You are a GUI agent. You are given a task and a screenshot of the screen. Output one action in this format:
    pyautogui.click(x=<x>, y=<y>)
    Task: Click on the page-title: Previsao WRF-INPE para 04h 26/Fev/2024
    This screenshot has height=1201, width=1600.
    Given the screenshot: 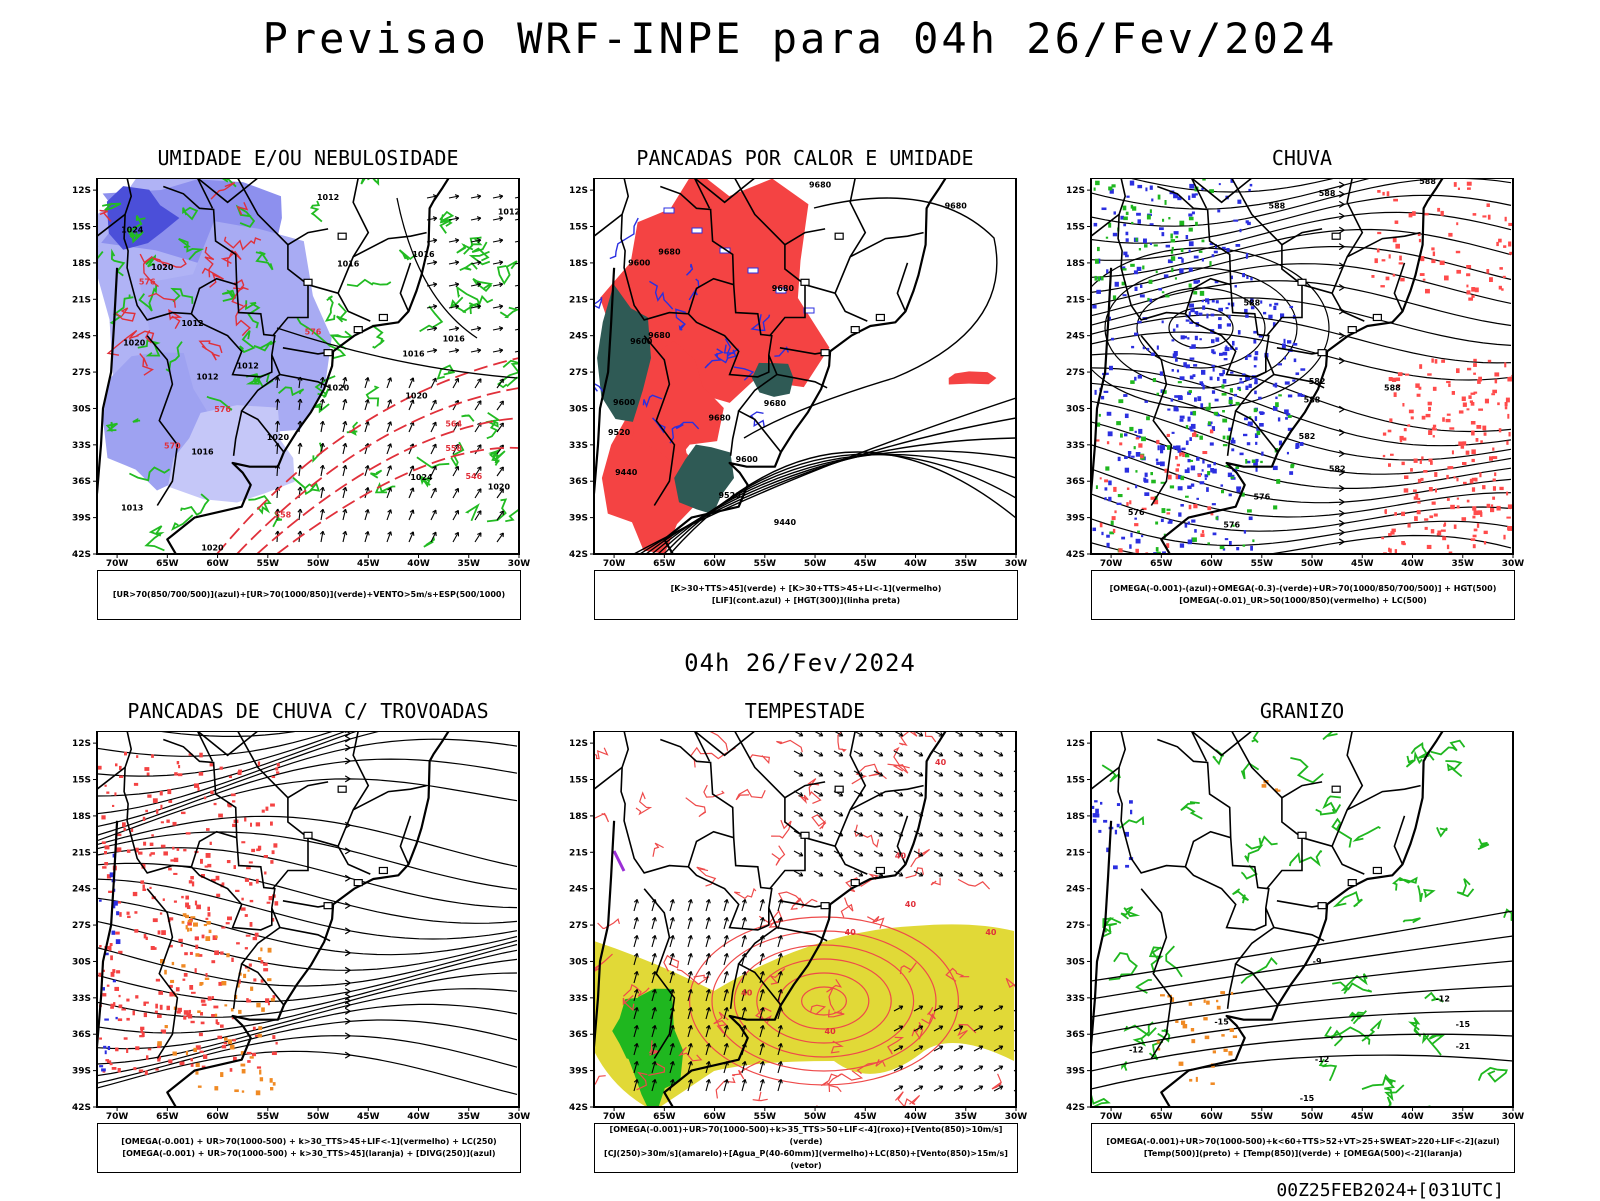 What is the action you would take?
    pyautogui.click(x=800, y=38)
    